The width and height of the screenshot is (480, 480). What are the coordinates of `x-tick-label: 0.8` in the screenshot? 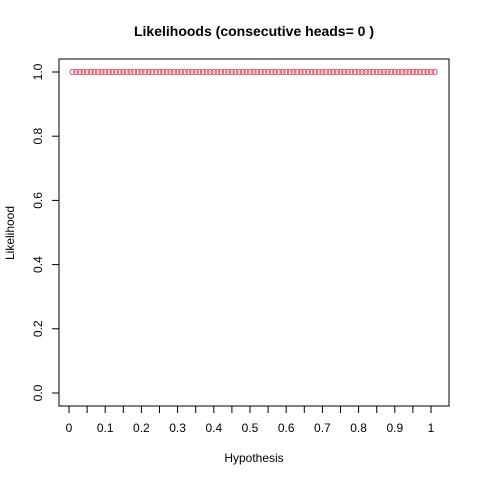 It's located at (358, 428).